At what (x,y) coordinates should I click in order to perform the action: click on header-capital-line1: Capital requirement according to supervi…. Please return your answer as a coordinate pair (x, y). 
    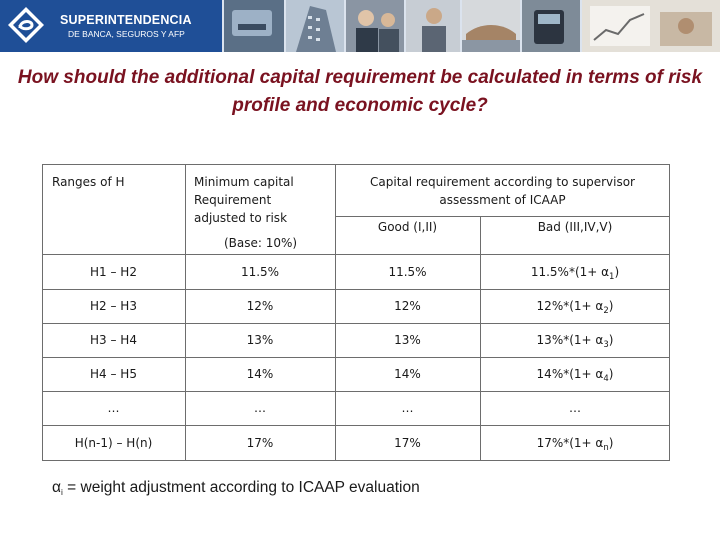
    Looking at the image, I should click on (502, 182).